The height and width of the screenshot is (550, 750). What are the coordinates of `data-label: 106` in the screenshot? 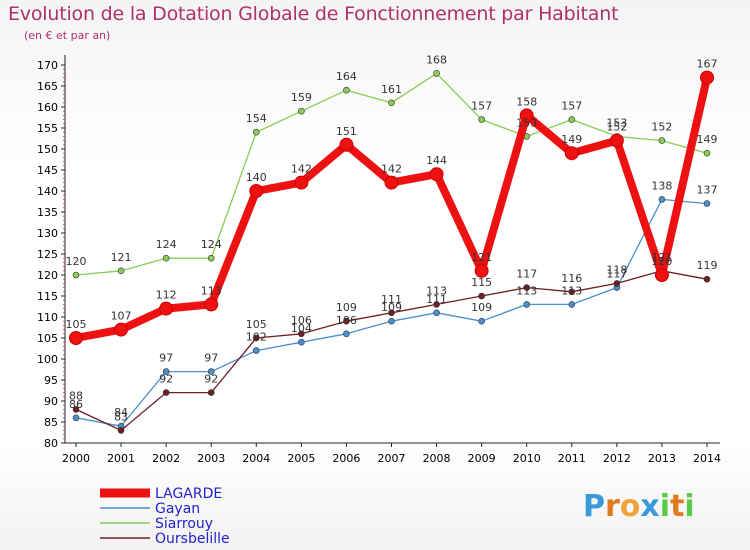 It's located at (346, 320).